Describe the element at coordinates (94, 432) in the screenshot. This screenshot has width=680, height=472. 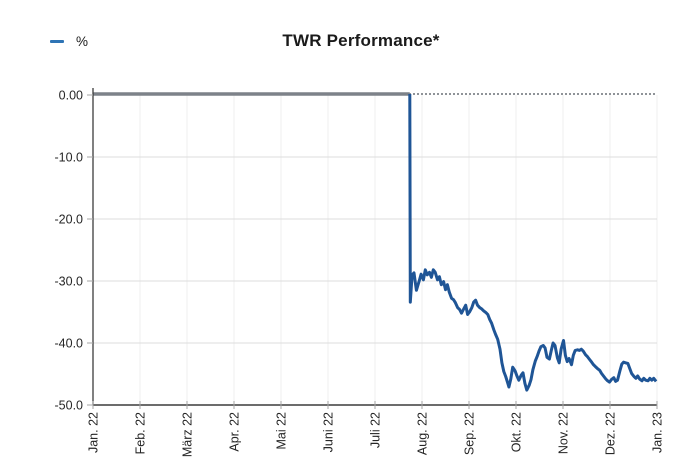
I see `x-tick-label: Jan. 22` at that location.